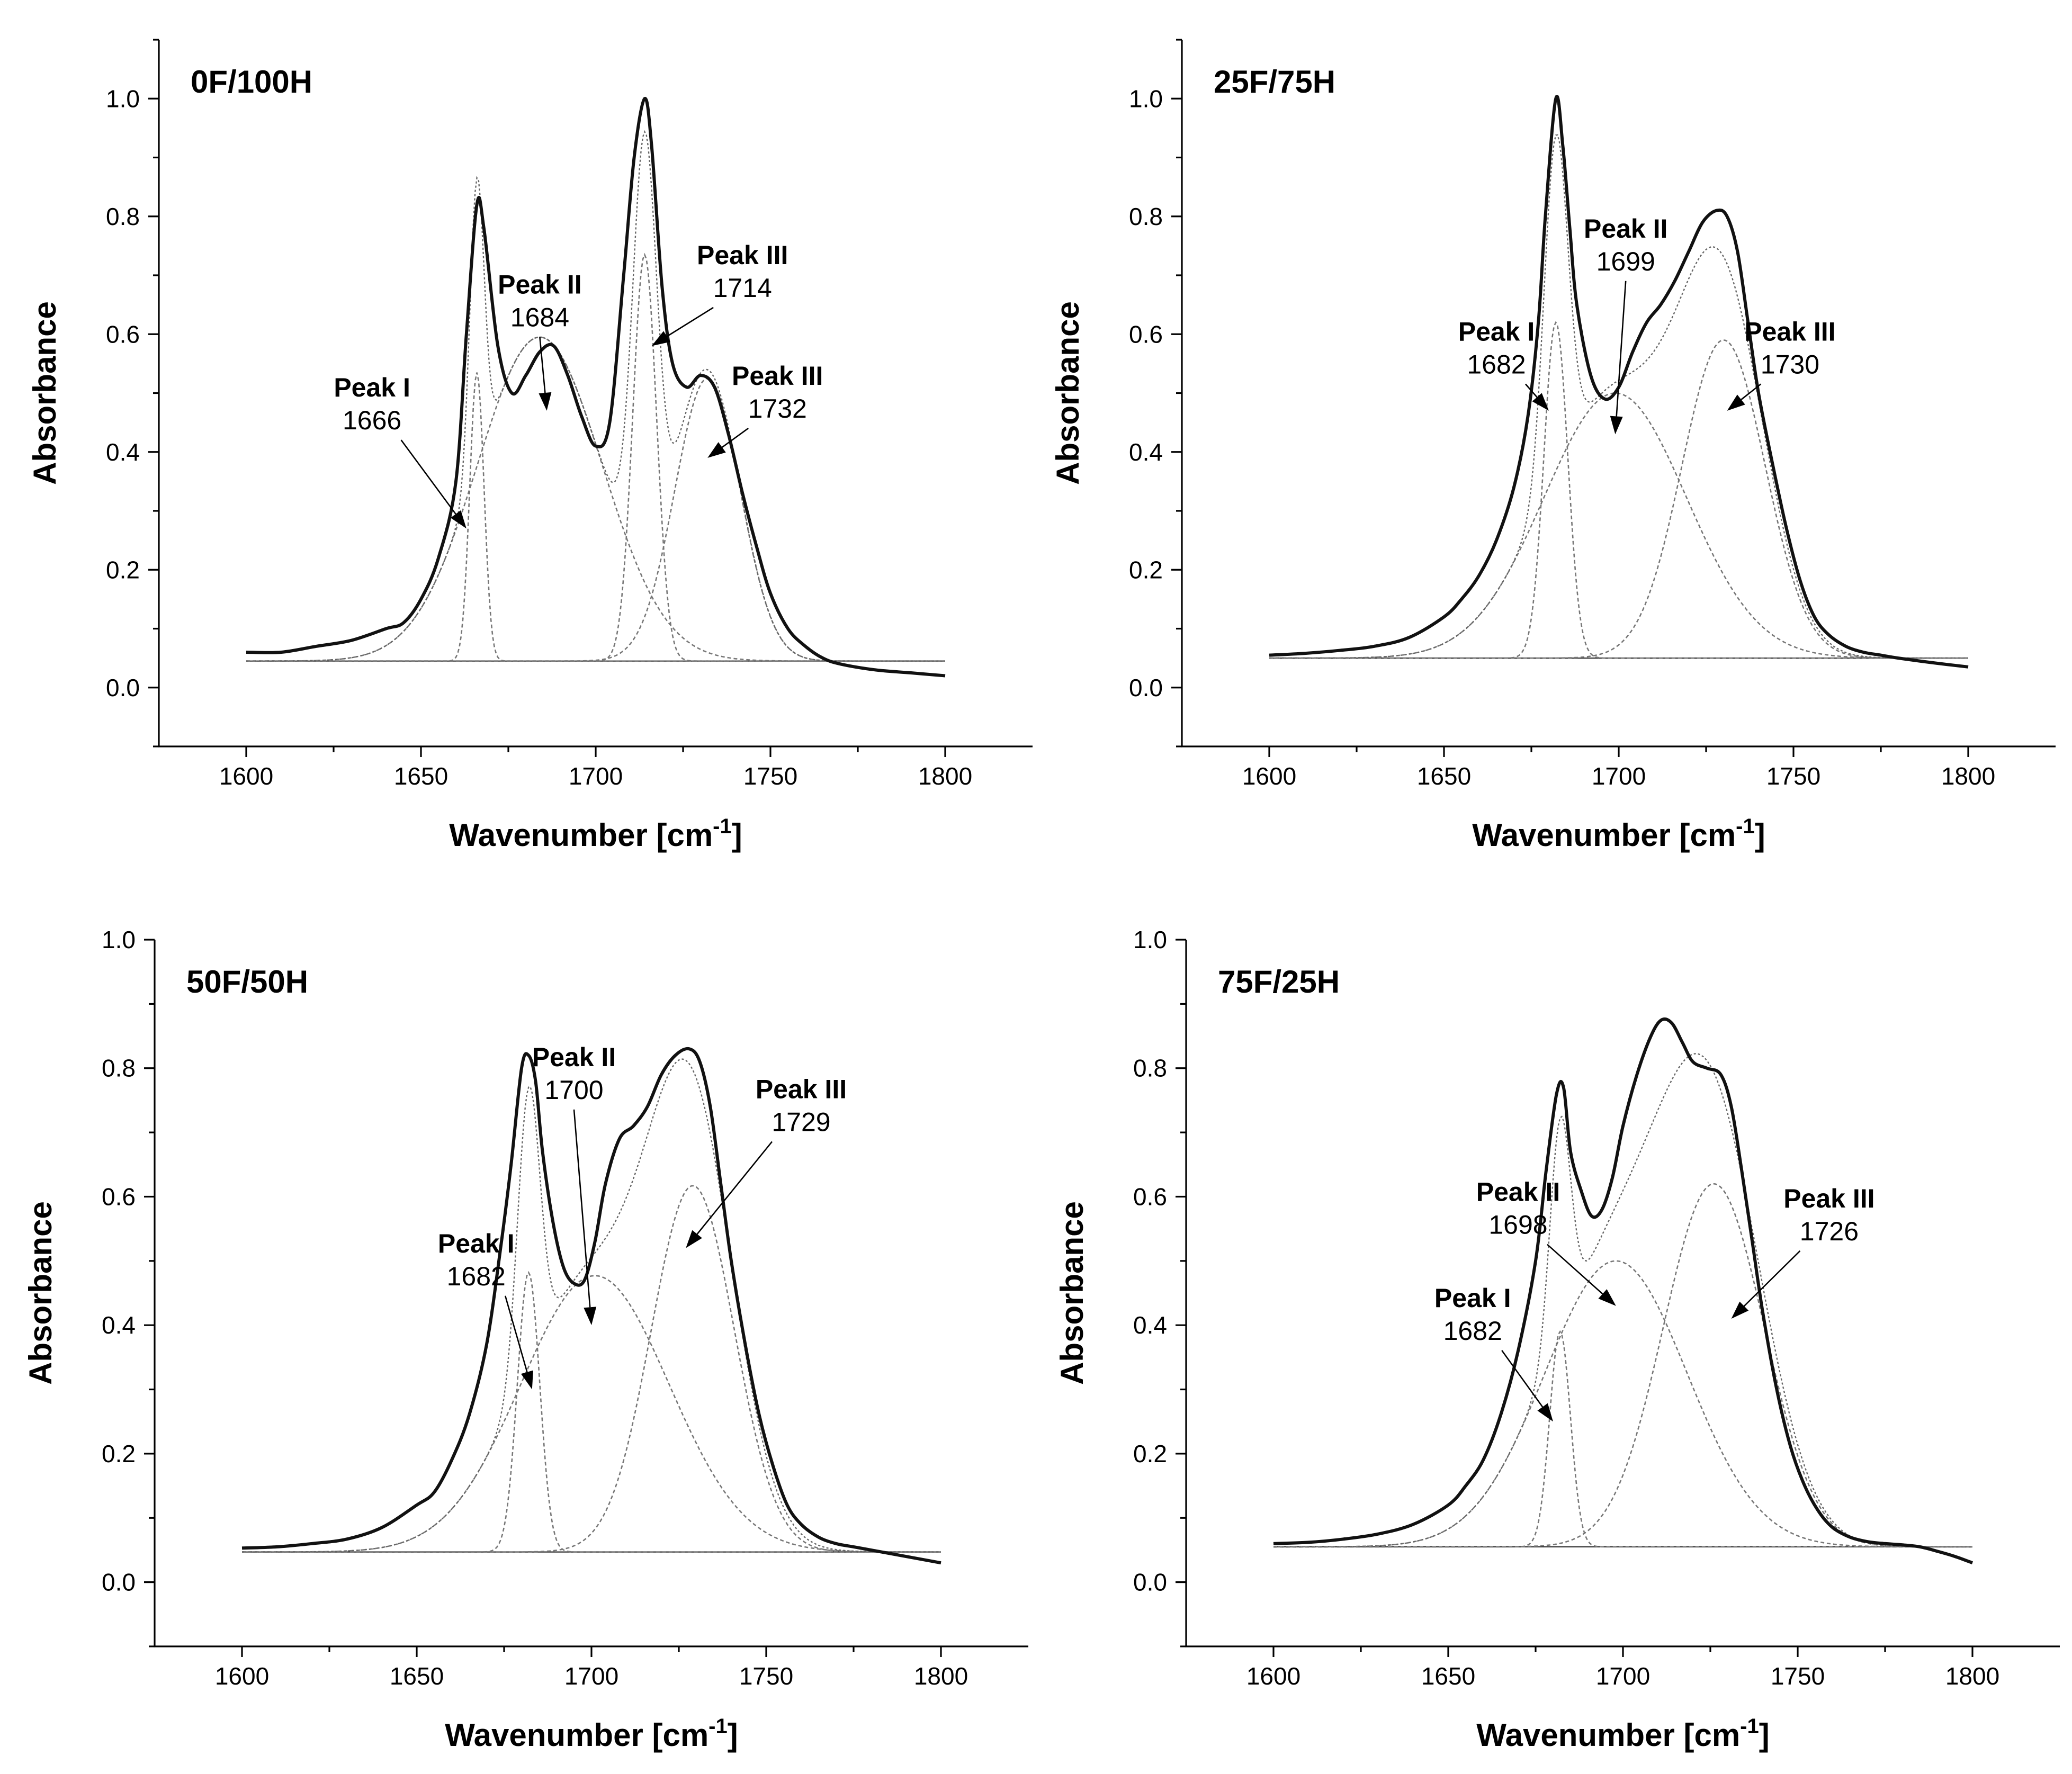 This screenshot has width=2072, height=1774. I want to click on component-peak-i, so click(1618, 490).